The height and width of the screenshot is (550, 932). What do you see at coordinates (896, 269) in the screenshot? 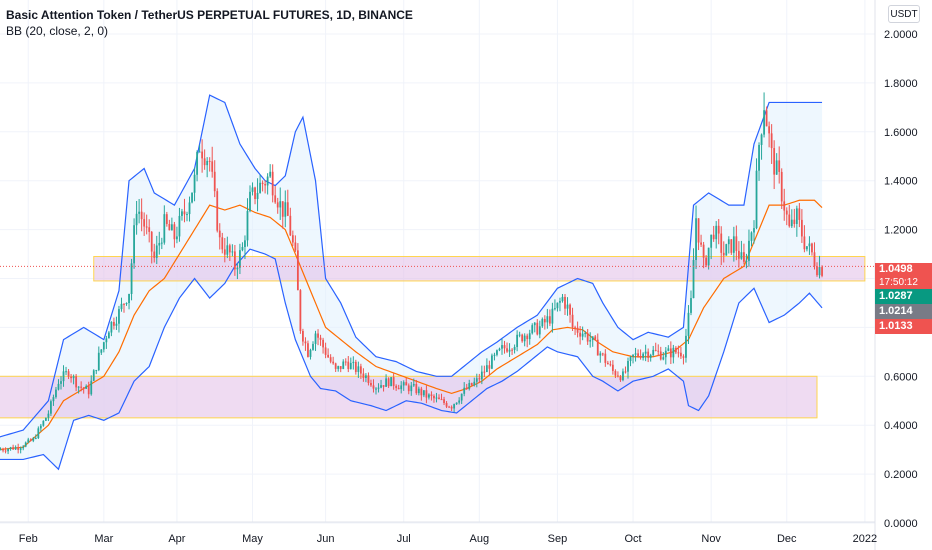
I see `last-price-value: 1.0498` at bounding box center [896, 269].